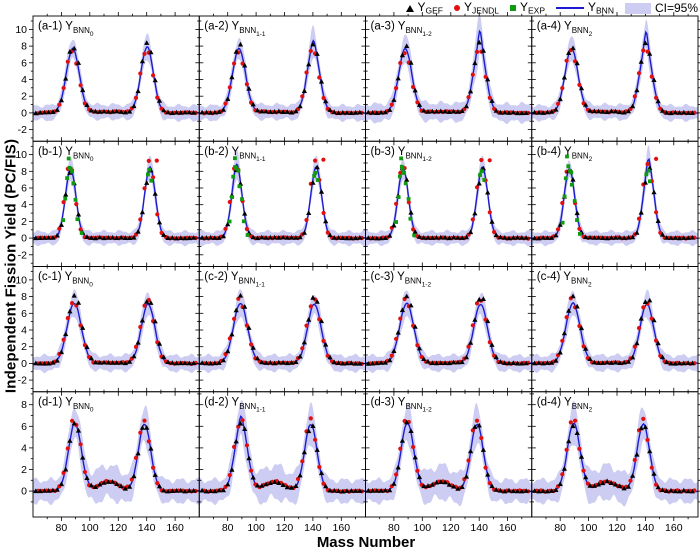 Image resolution: width=700 pixels, height=553 pixels. I want to click on panel-frame: (b-2) YBNN1-1, so click(282, 204).